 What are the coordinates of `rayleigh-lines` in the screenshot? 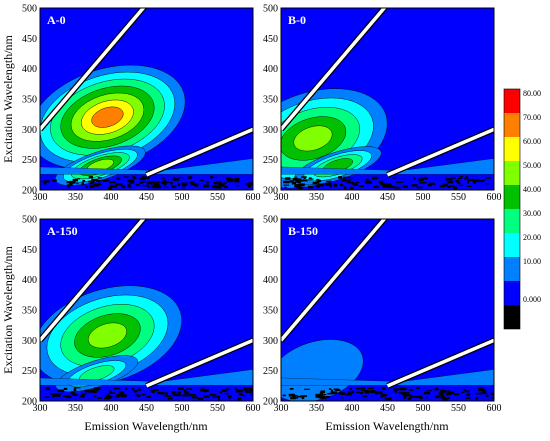 It's located at (387, 93).